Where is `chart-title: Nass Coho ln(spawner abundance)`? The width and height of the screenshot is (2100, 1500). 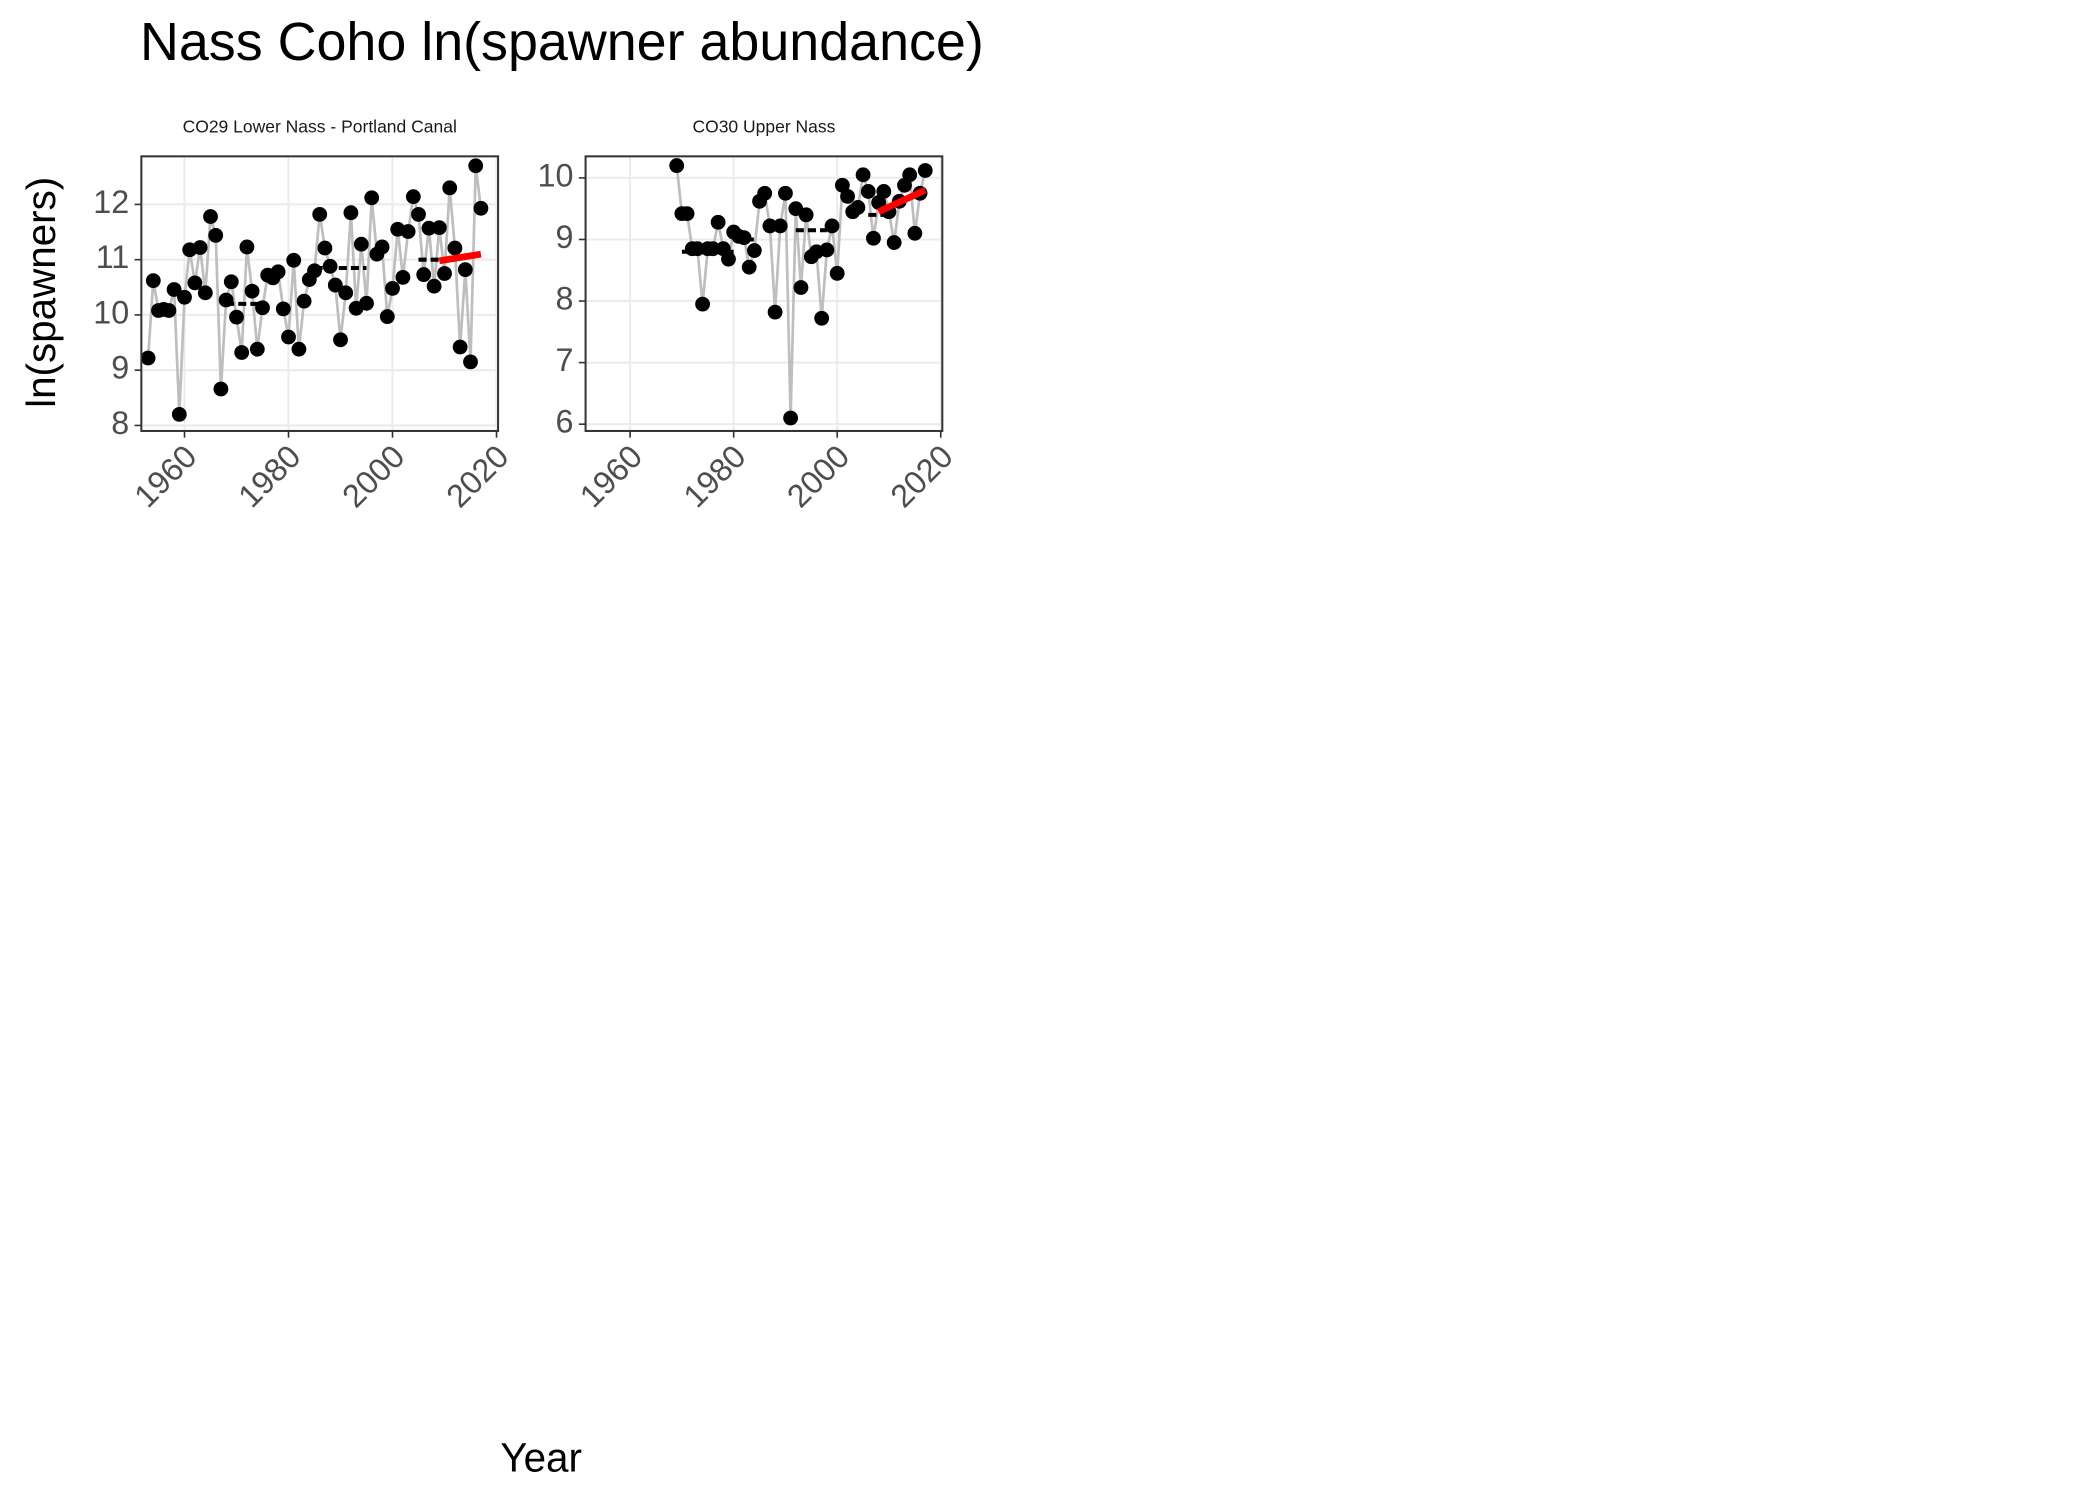
chart-title: Nass Coho ln(spawner abundance) is located at coordinates (562, 42).